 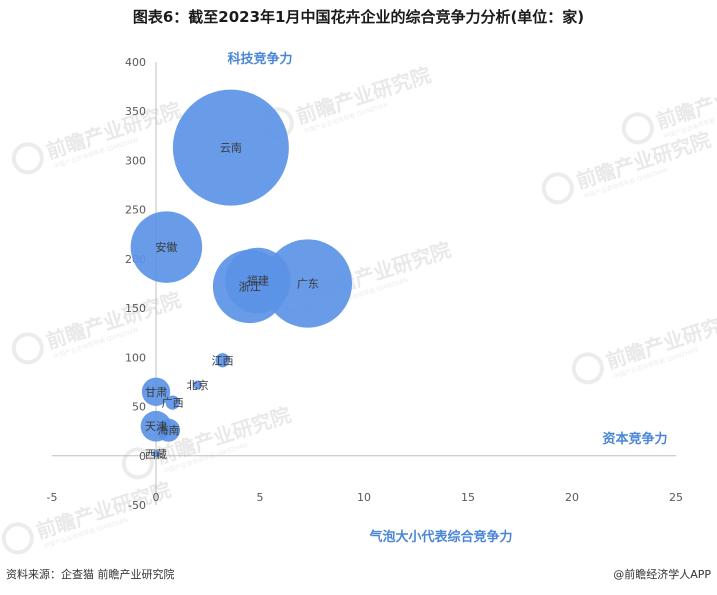 What do you see at coordinates (137, 505) in the screenshot?
I see `y-tick-label: -50` at bounding box center [137, 505].